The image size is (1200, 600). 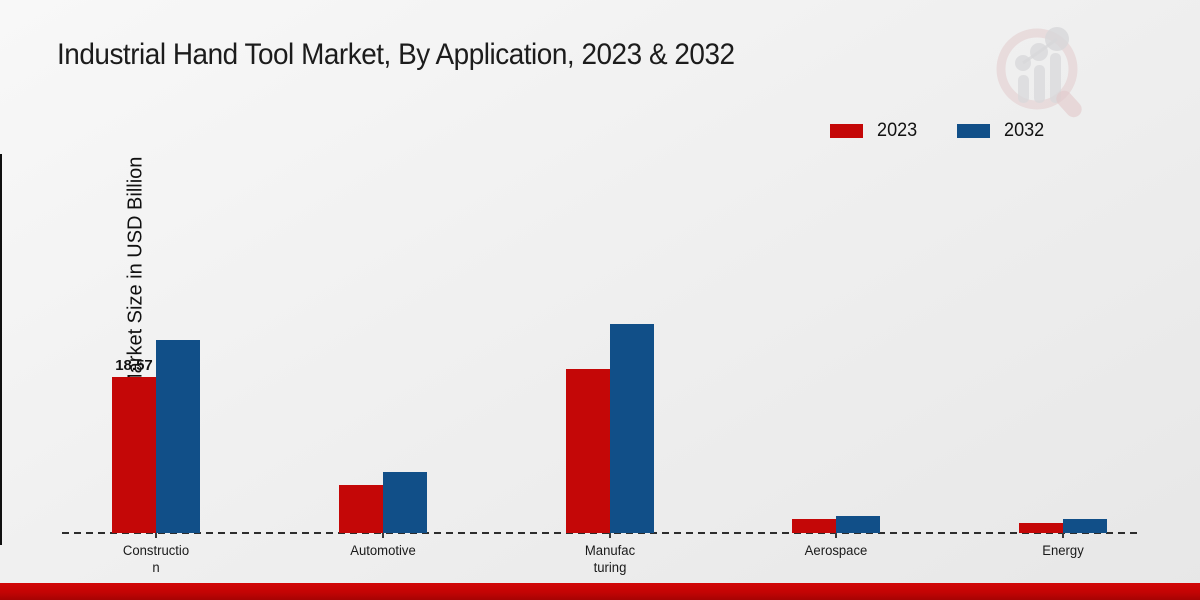 What do you see at coordinates (360, 509) in the screenshot?
I see `bar-2023-automotive` at bounding box center [360, 509].